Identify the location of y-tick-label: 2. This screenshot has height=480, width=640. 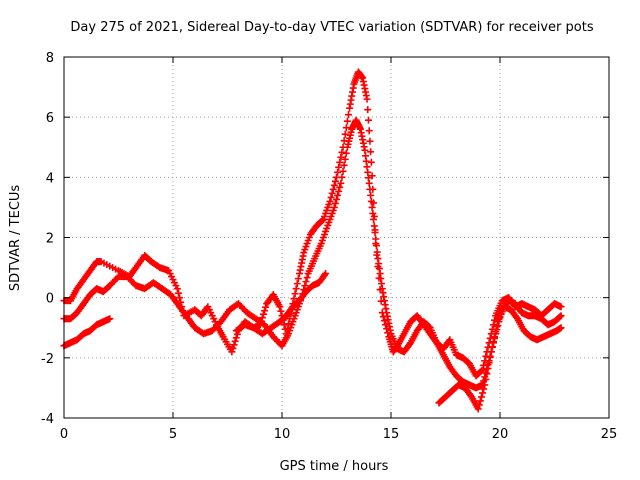
(50, 239).